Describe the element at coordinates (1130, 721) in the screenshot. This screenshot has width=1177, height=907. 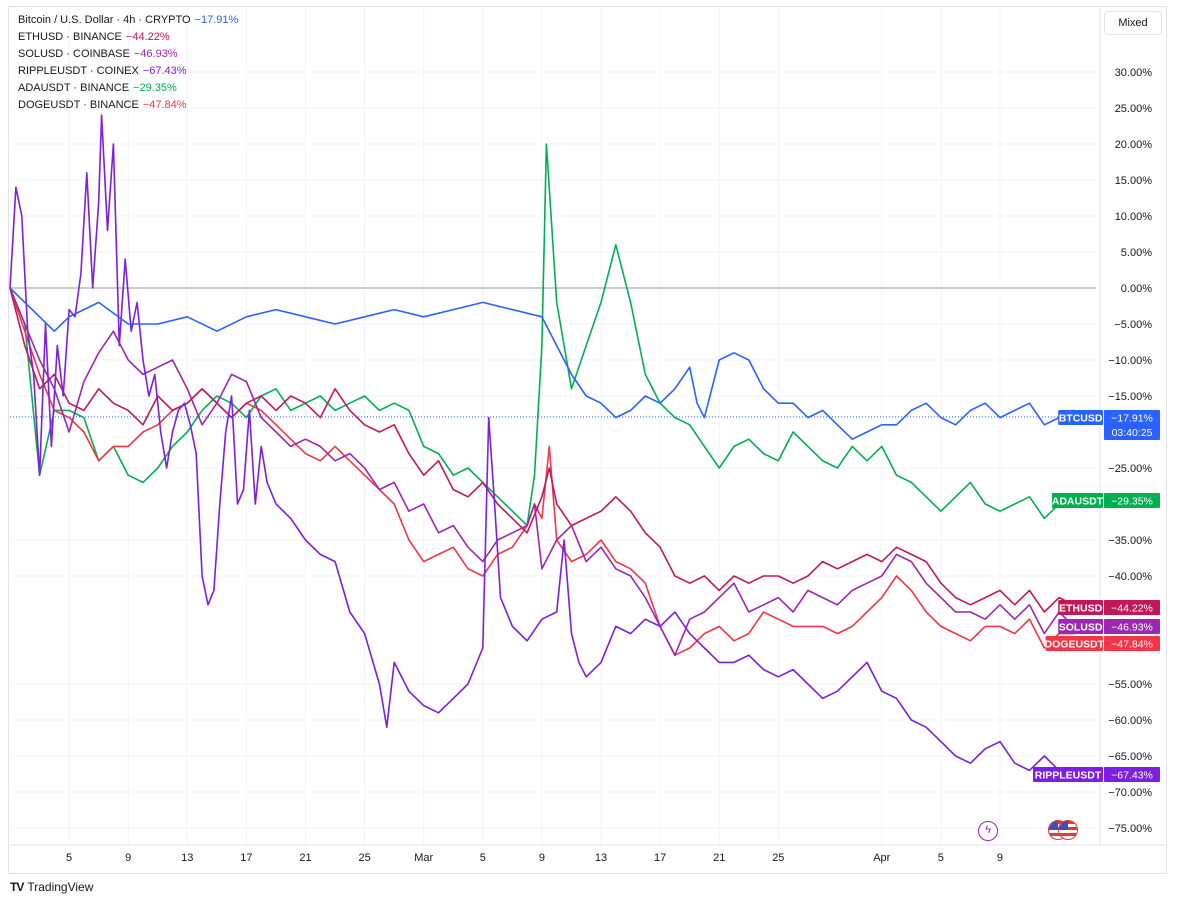
I see `y-tick-label: −60.00%` at that location.